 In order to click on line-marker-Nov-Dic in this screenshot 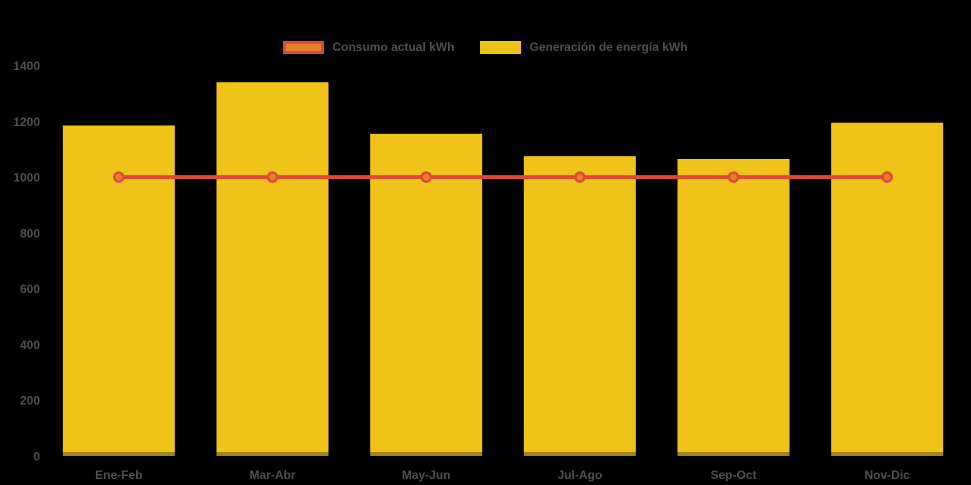, I will do `click(887, 177)`.